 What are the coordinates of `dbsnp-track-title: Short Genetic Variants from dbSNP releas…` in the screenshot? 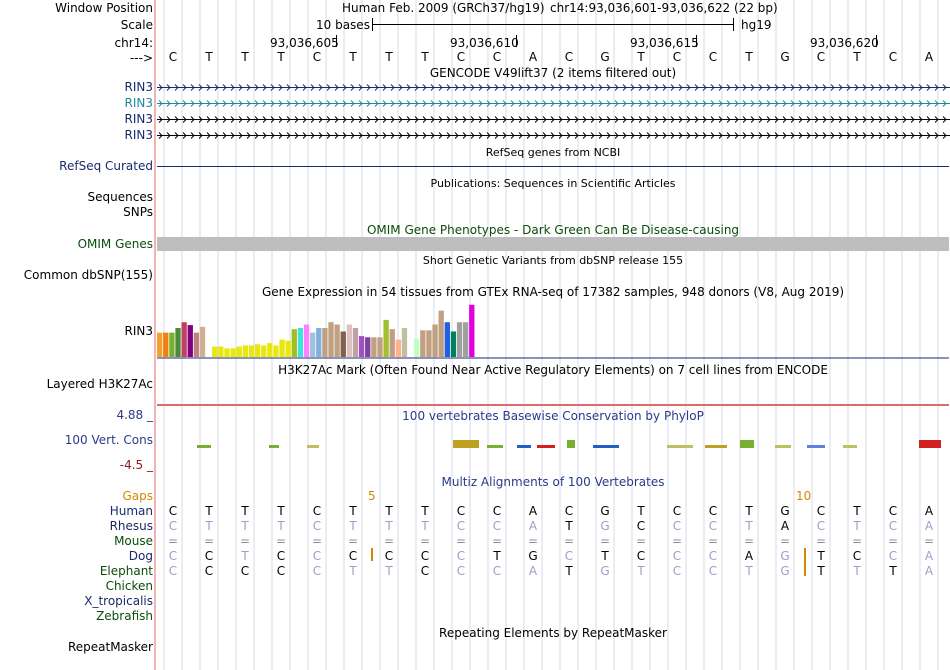 It's located at (553, 260).